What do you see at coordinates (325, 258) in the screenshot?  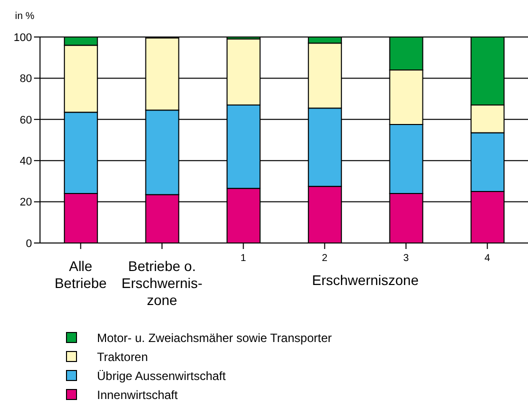 I see `x-tick-label: 2` at bounding box center [325, 258].